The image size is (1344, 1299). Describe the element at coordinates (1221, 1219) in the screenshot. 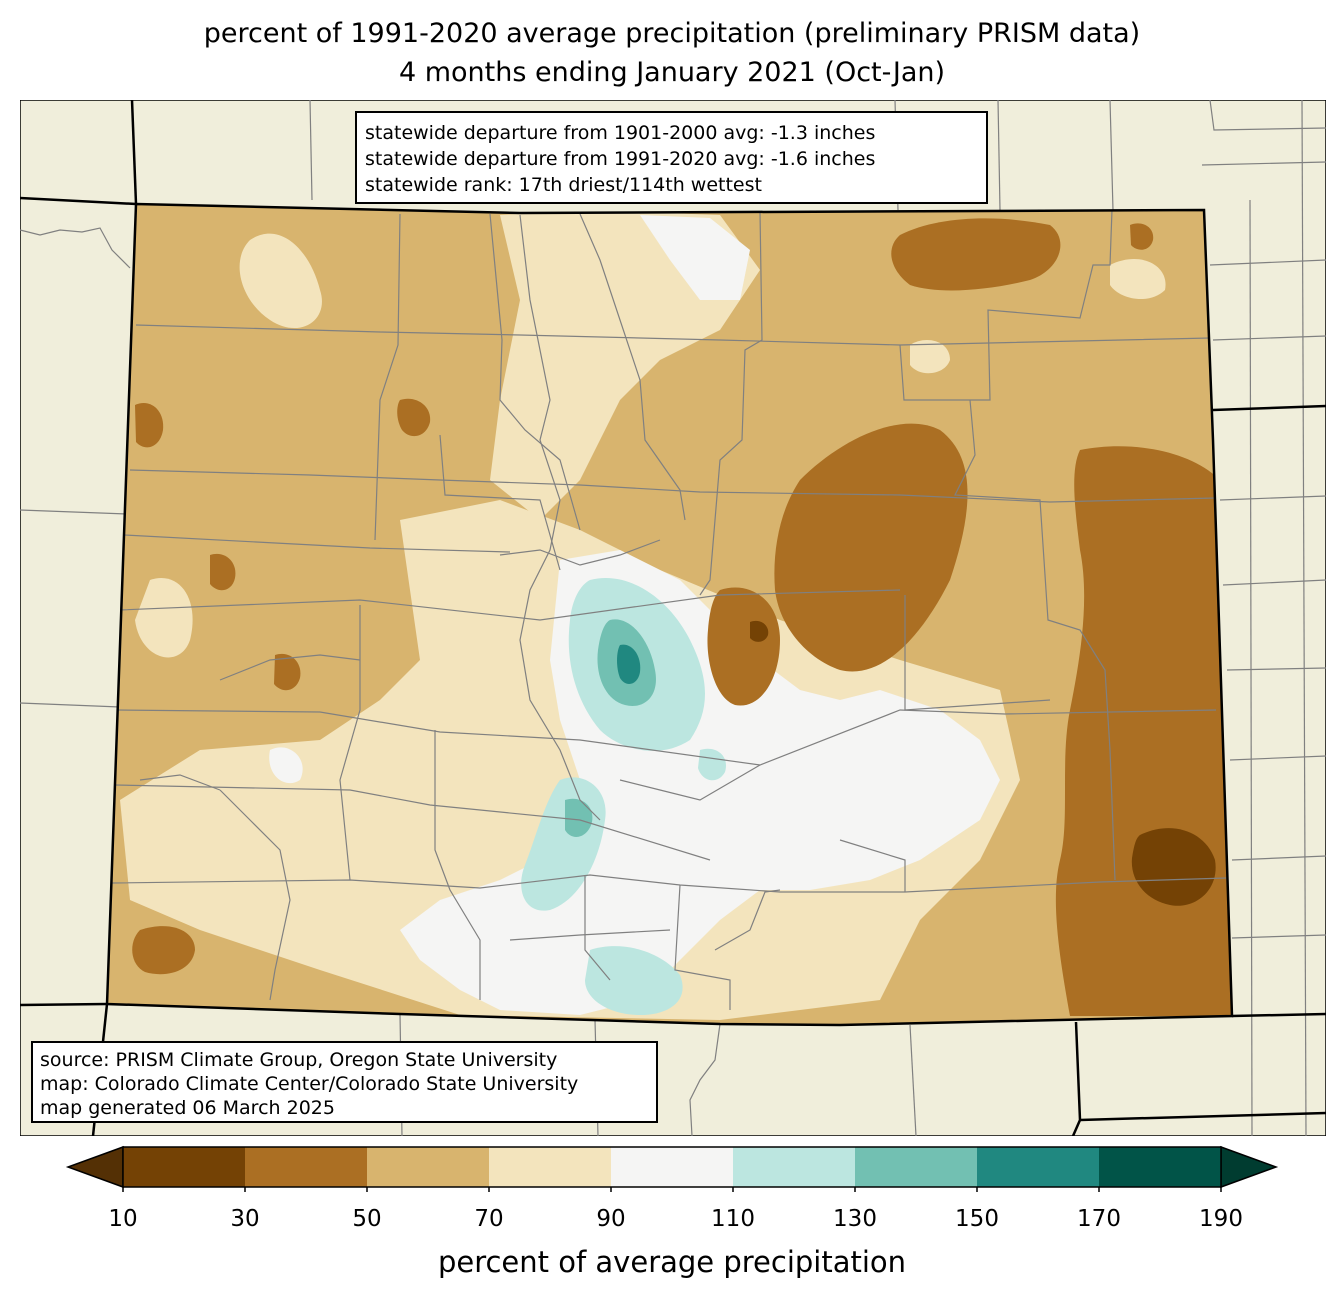

I see `colorbar-tick-label: 190` at that location.